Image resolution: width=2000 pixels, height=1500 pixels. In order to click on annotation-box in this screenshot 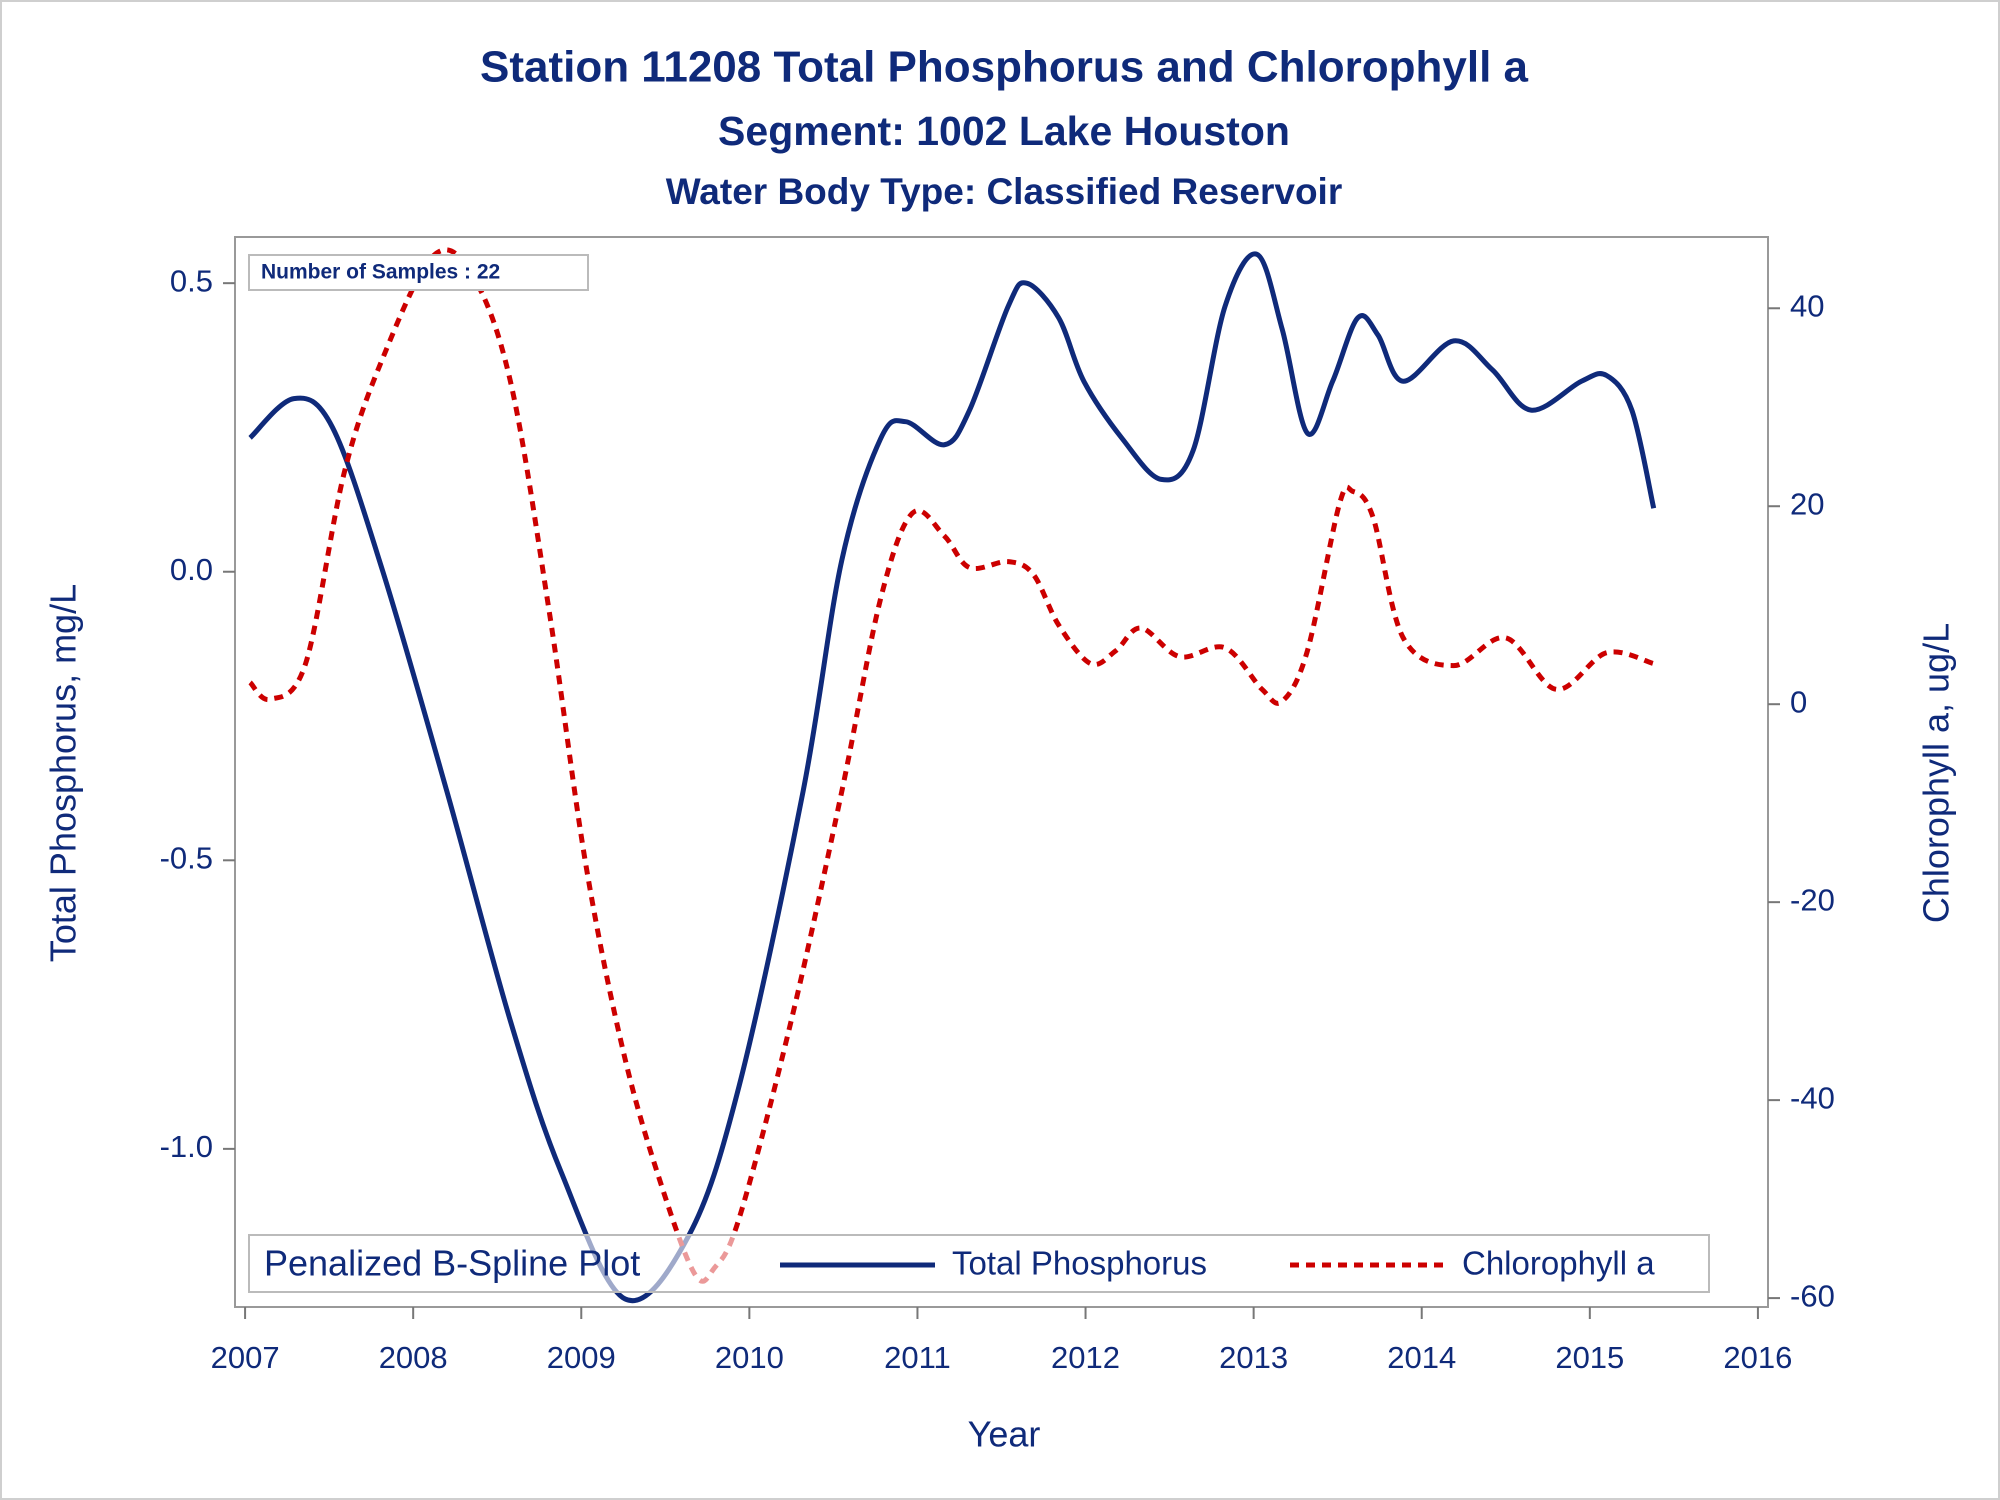, I will do `click(418, 272)`.